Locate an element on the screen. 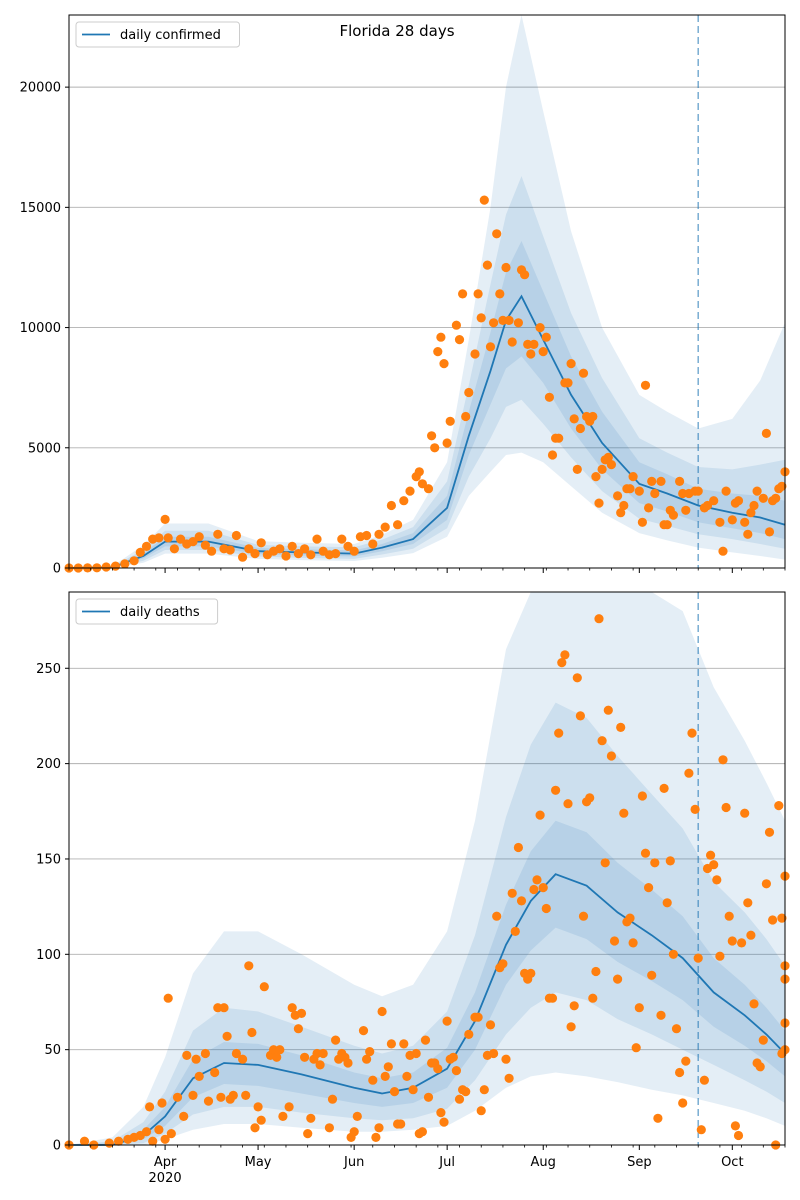 The width and height of the screenshot is (800, 1200). confirmed-legend-label: daily confirmed is located at coordinates (170, 35).